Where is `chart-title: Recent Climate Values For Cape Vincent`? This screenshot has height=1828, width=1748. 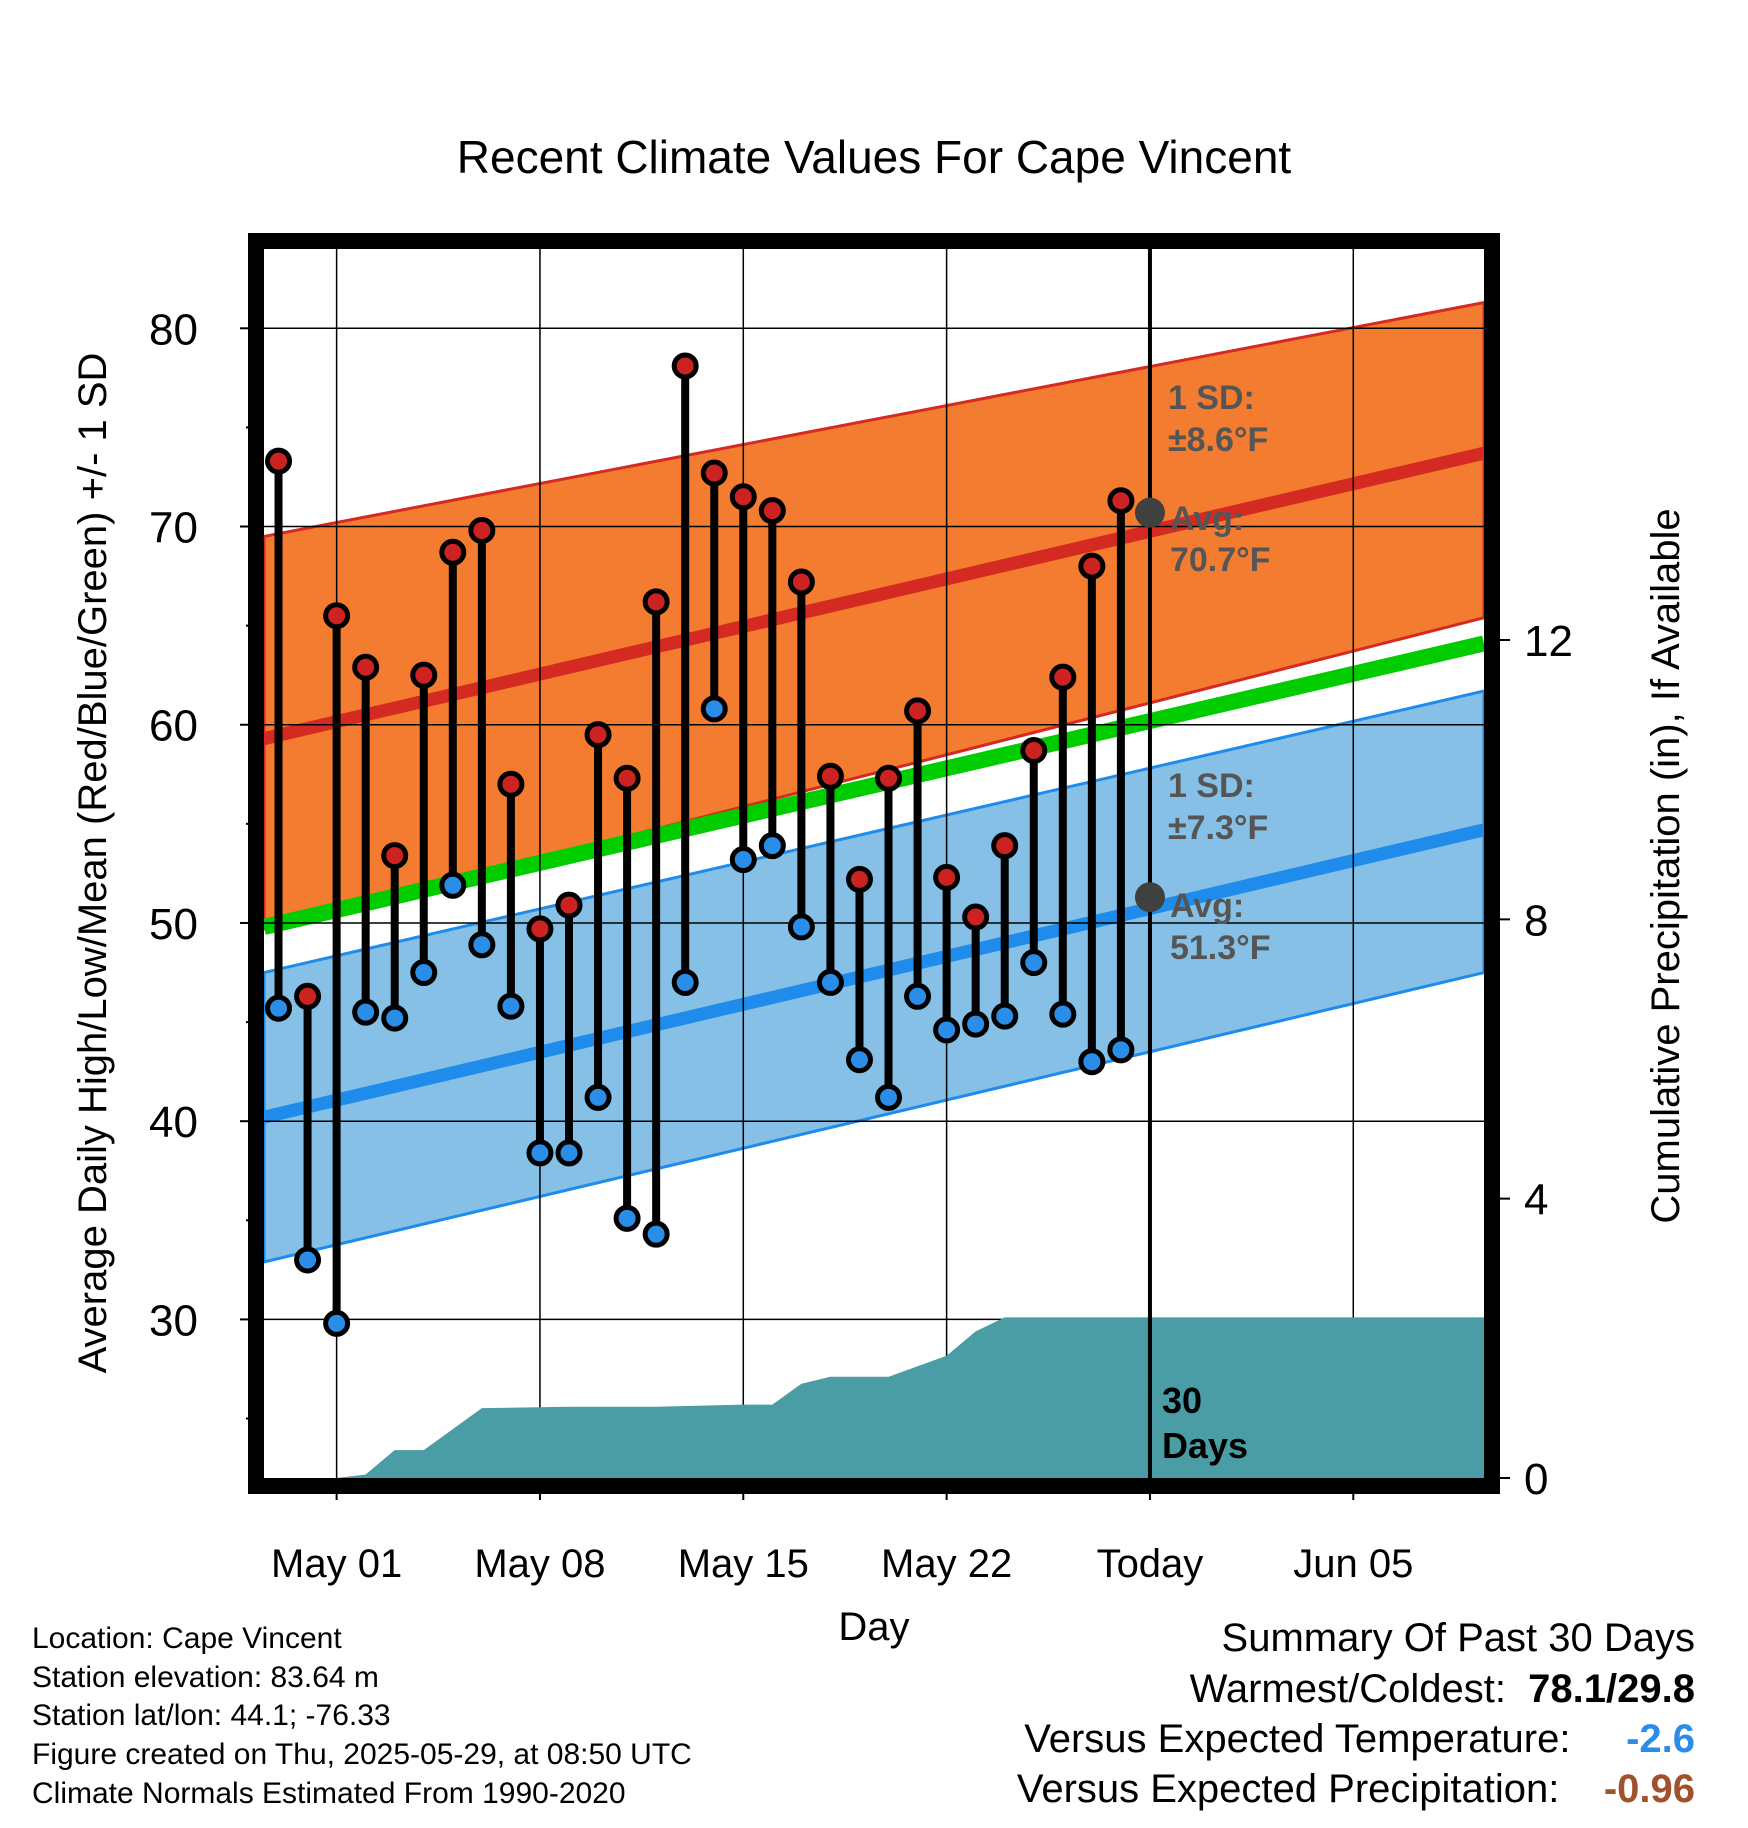 chart-title: Recent Climate Values For Cape Vincent is located at coordinates (874, 157).